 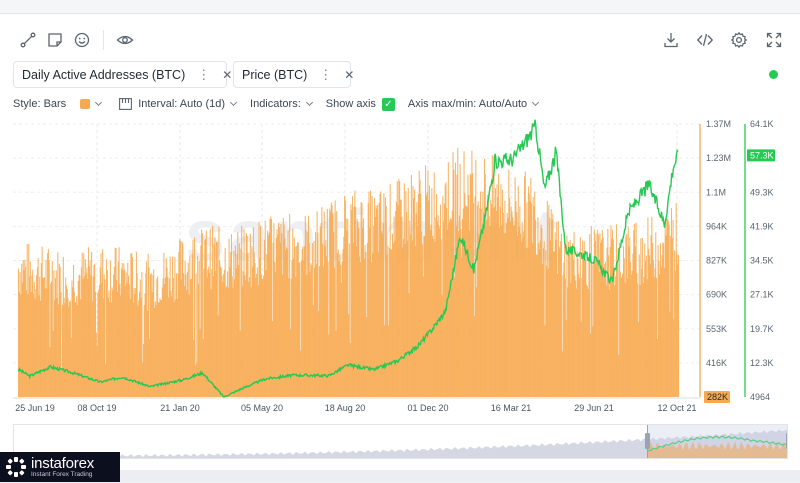 What do you see at coordinates (125, 40) in the screenshot?
I see `eye-icon` at bounding box center [125, 40].